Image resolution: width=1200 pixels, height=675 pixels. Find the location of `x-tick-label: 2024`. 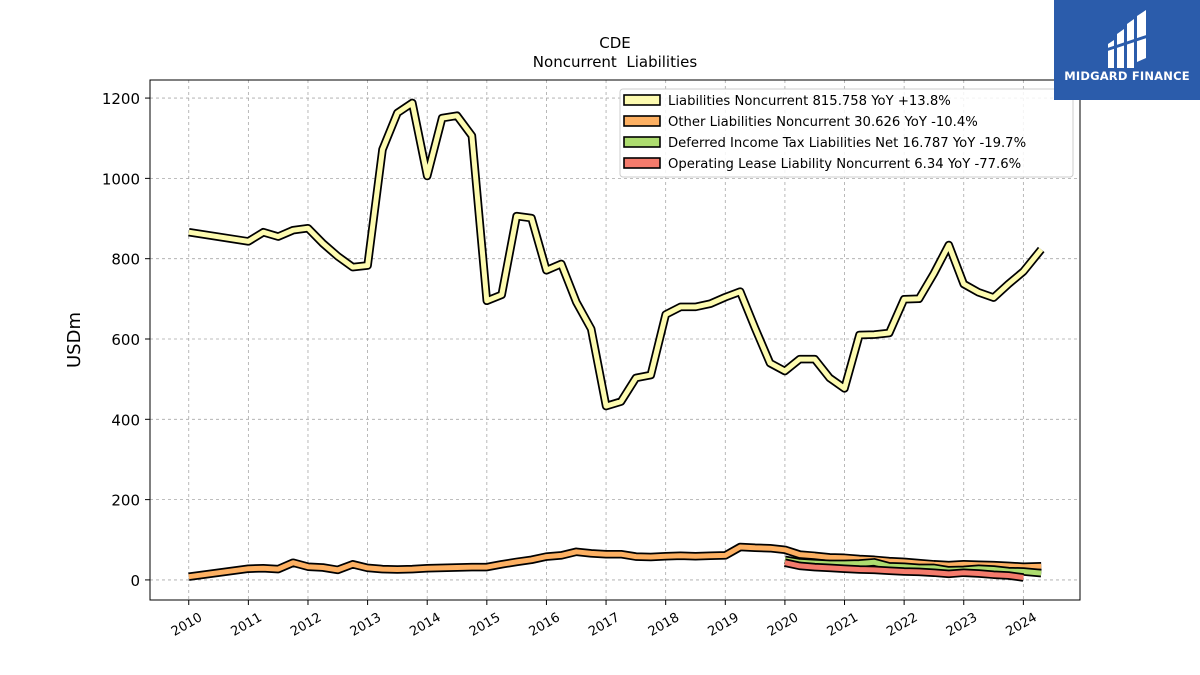

x-tick-label: 2024 is located at coordinates (1022, 625).